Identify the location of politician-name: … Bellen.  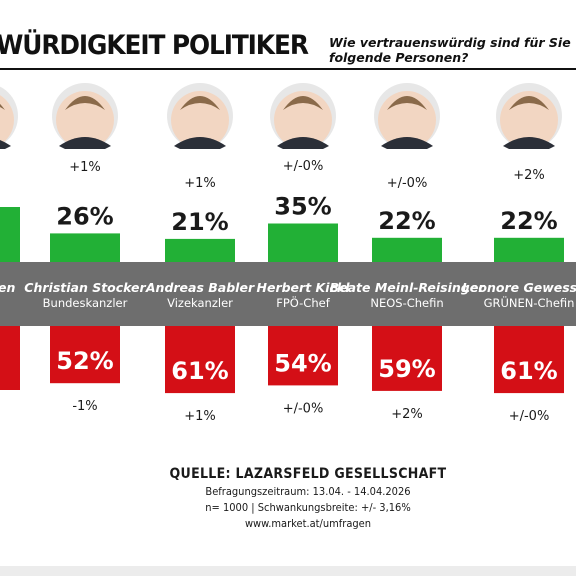
(7, 287).